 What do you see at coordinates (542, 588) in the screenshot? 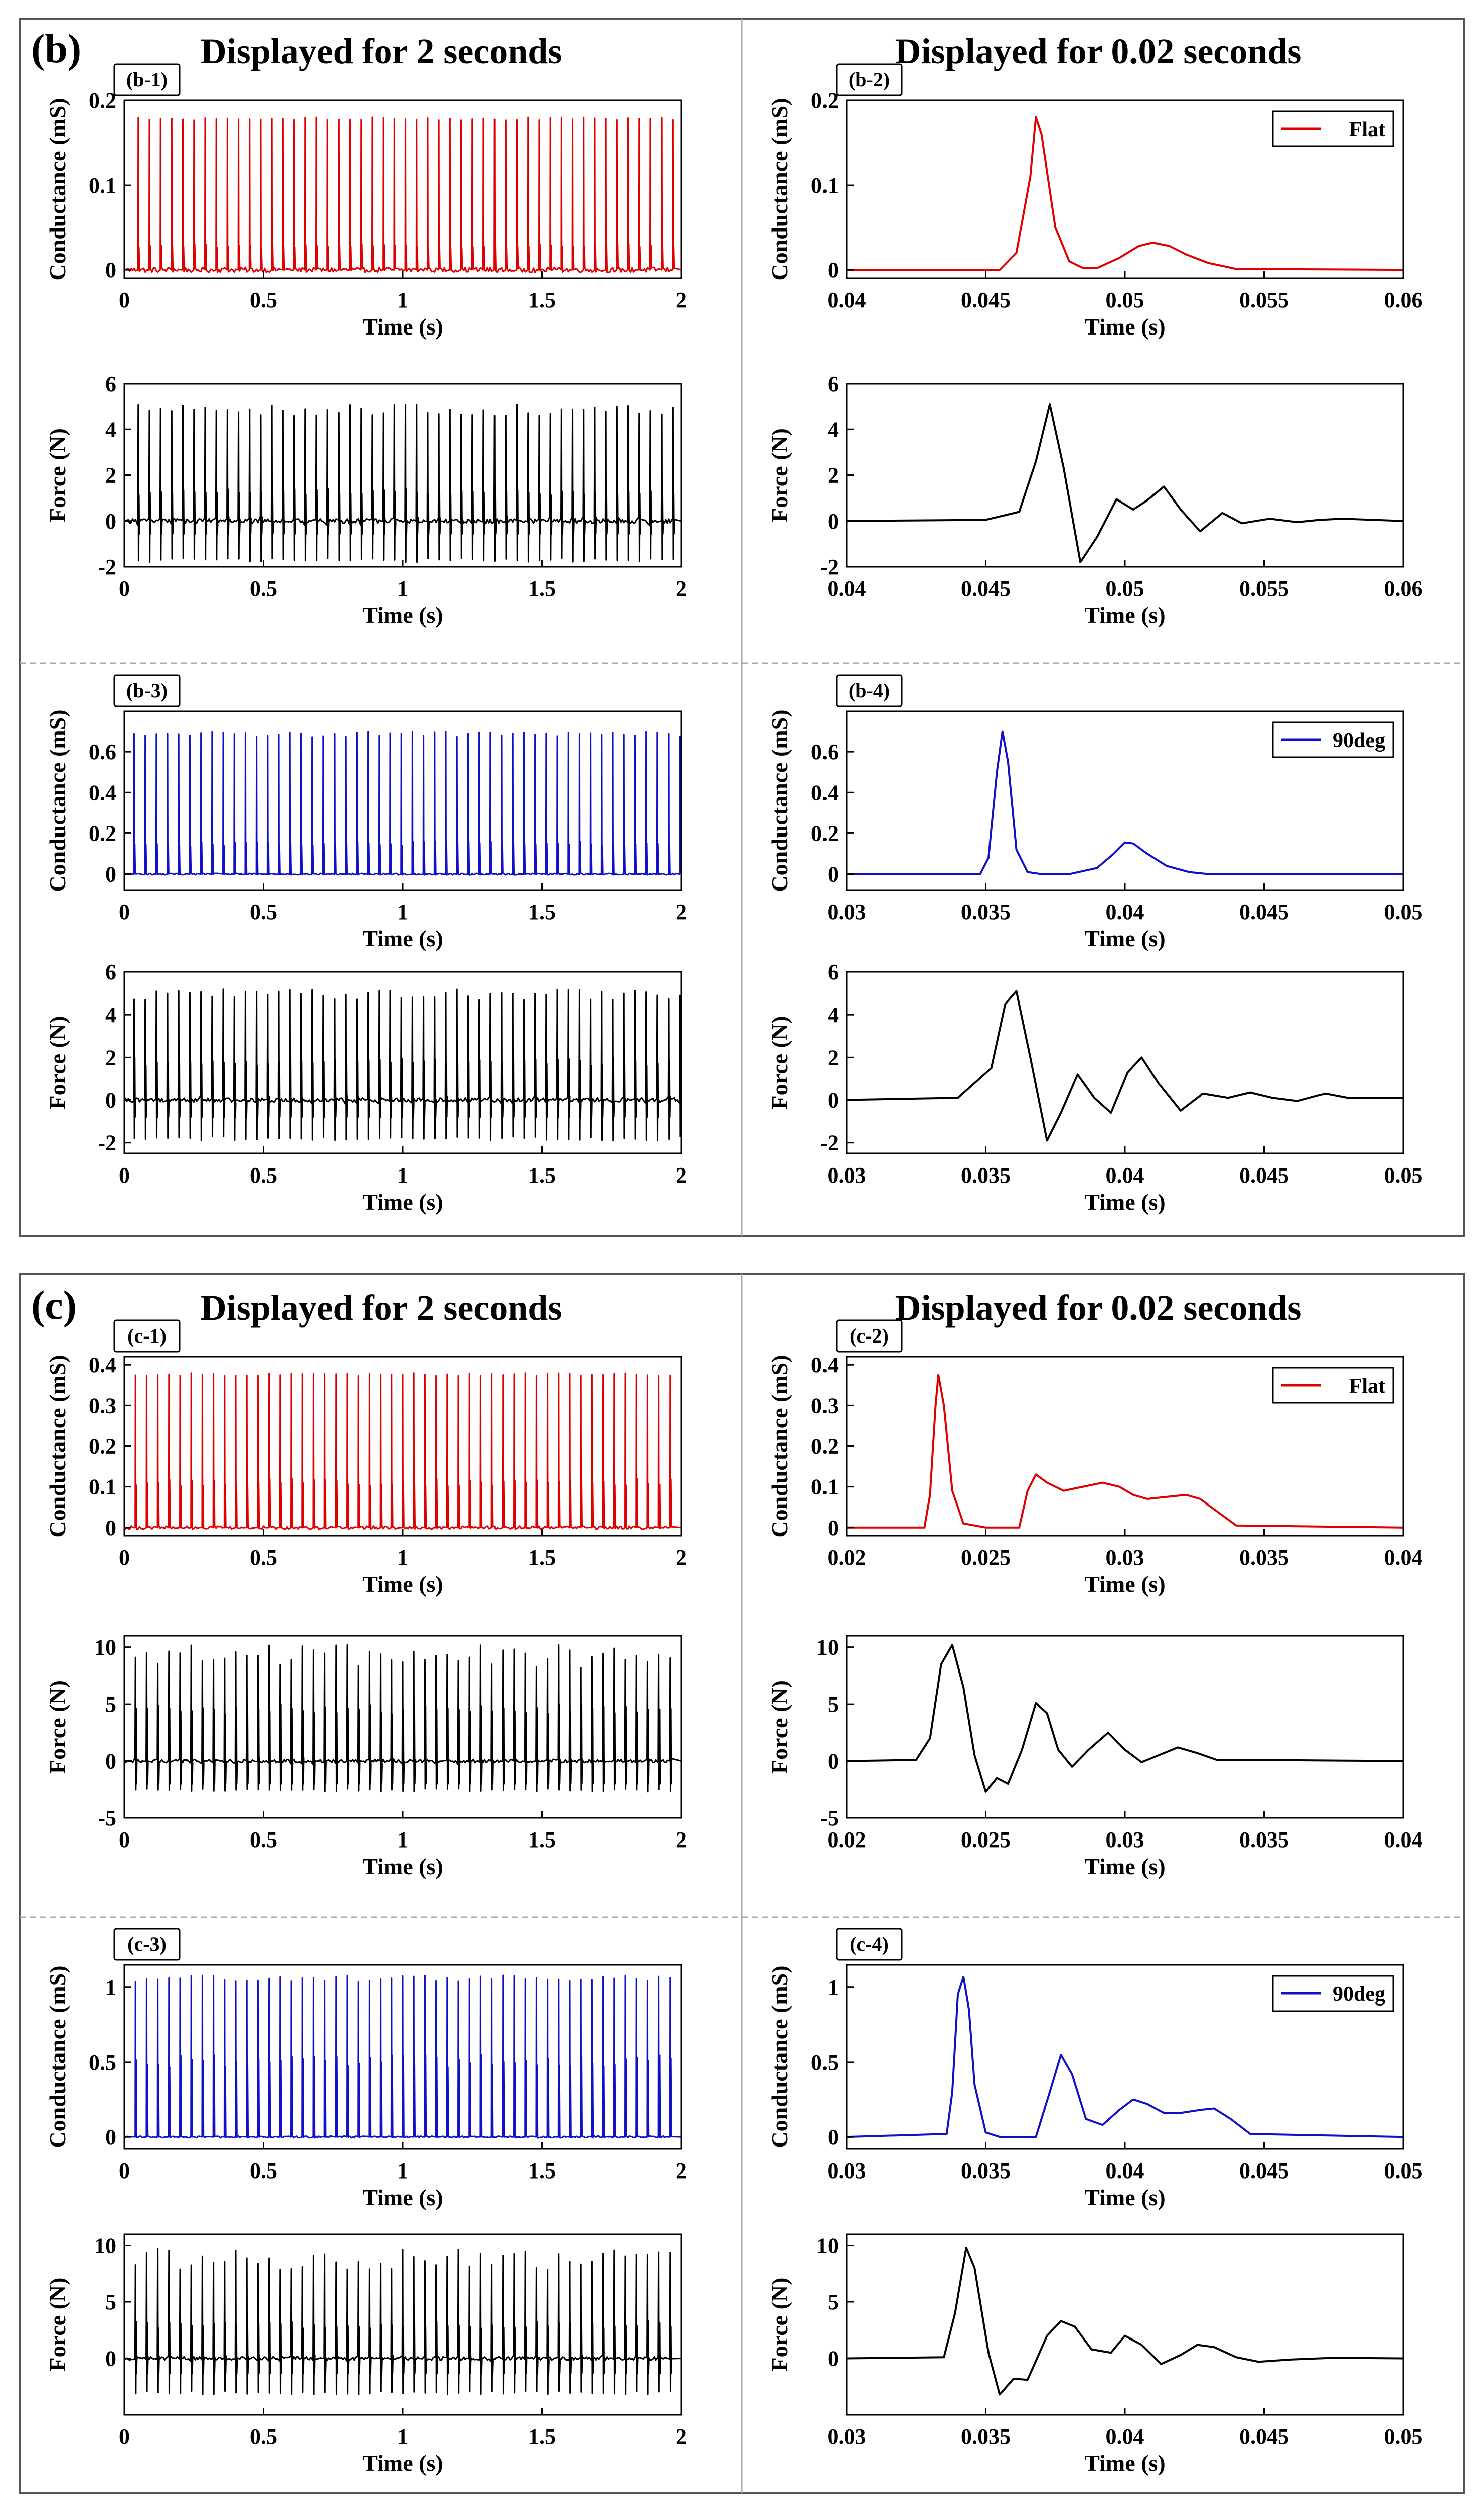
I see `x-tick-label-b1f-3: 1.5` at bounding box center [542, 588].